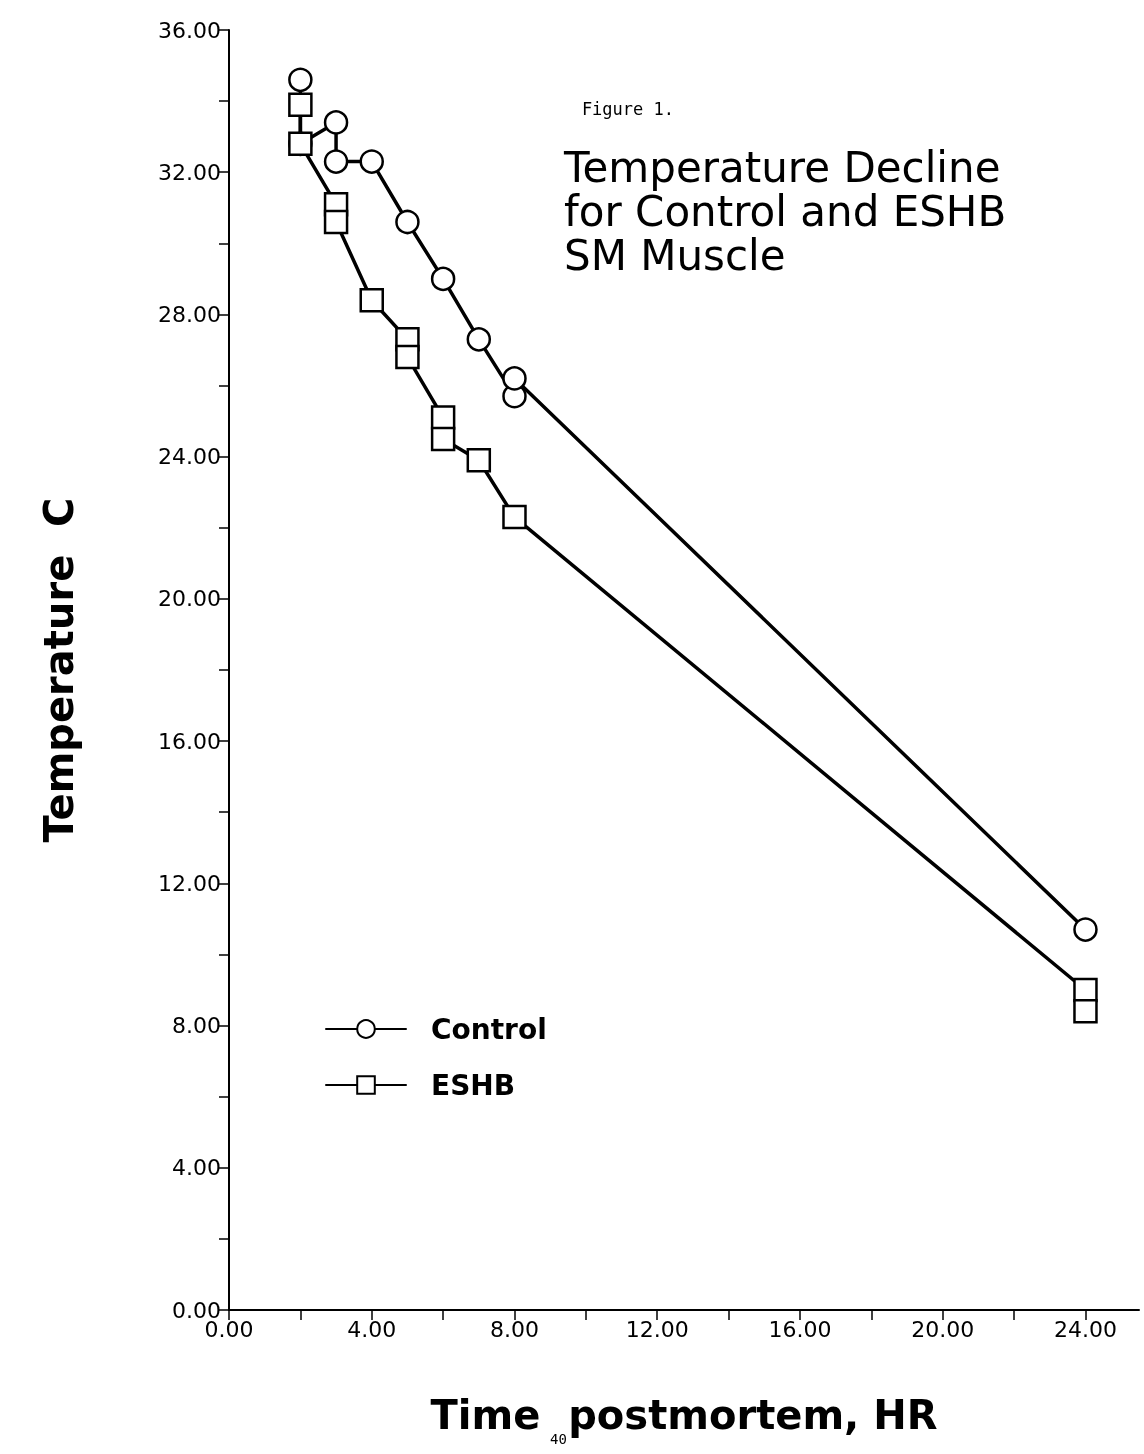 This screenshot has width=1144, height=1454. I want to click on y-tick-label: 32.00, so click(189, 172).